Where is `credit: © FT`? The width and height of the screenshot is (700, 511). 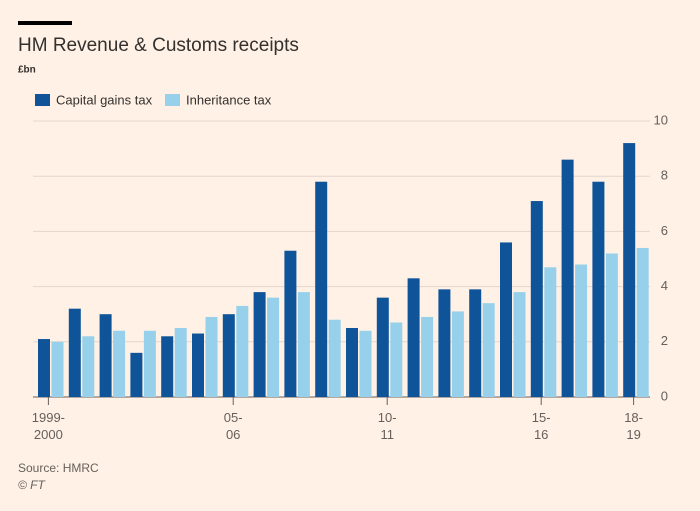
credit: © FT is located at coordinates (32, 485).